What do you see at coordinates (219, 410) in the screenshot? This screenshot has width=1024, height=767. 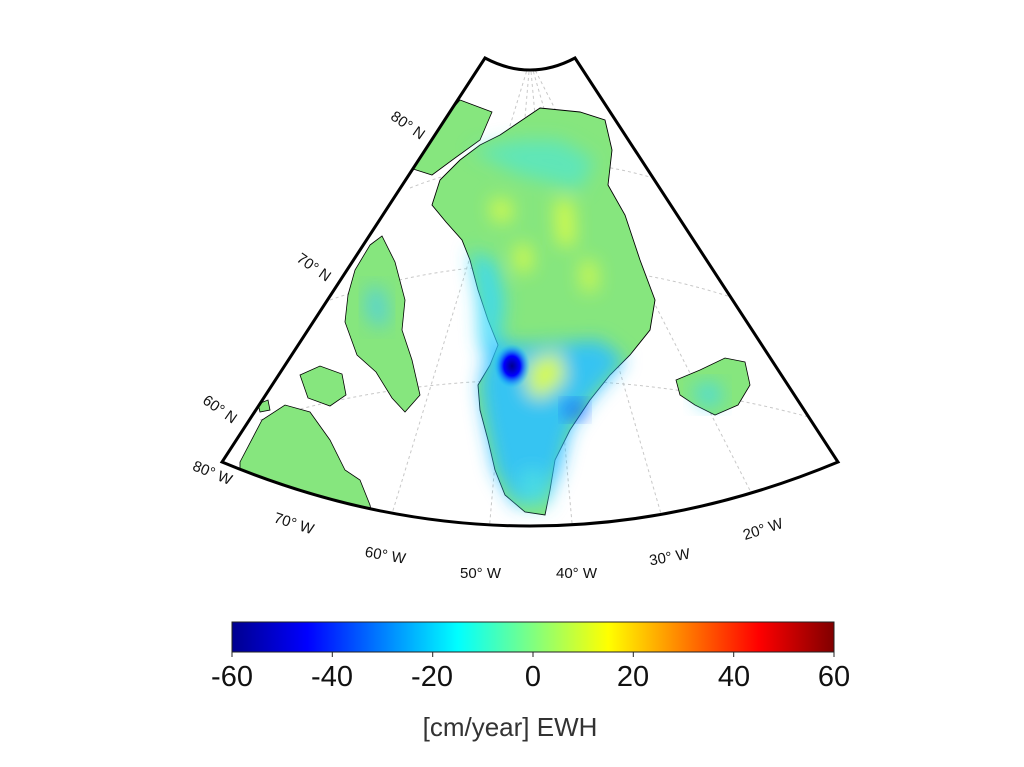 I see `lat-label-60n: 60° N` at bounding box center [219, 410].